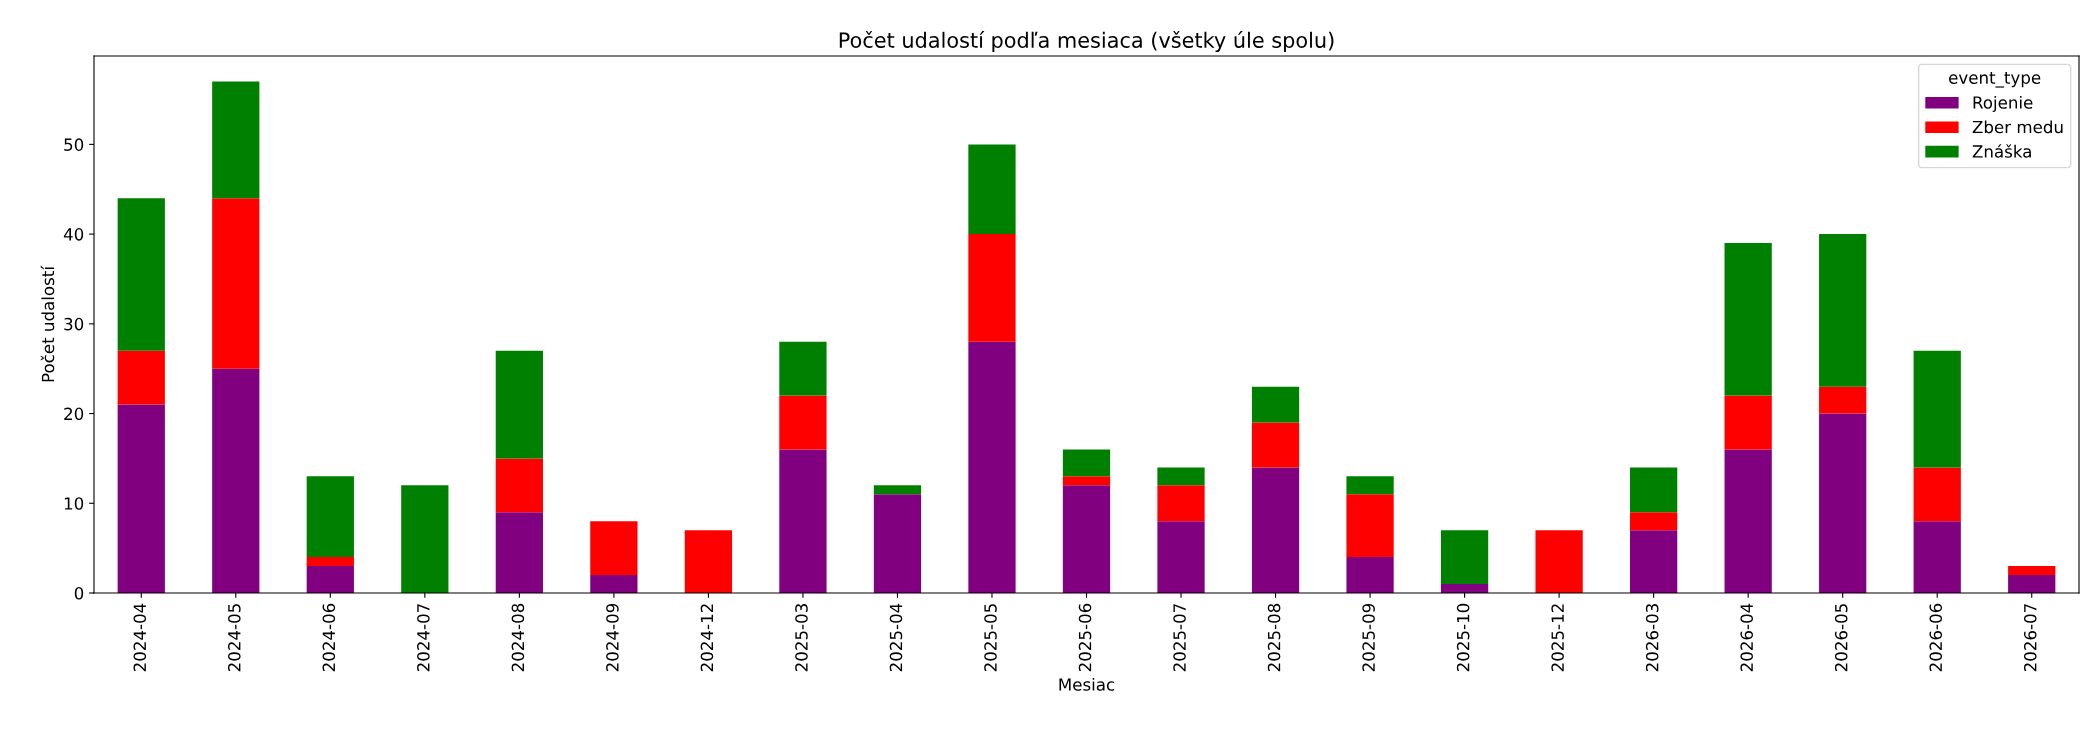 The width and height of the screenshot is (2100, 750). I want to click on legend-label: Rojenie, so click(2003, 104).